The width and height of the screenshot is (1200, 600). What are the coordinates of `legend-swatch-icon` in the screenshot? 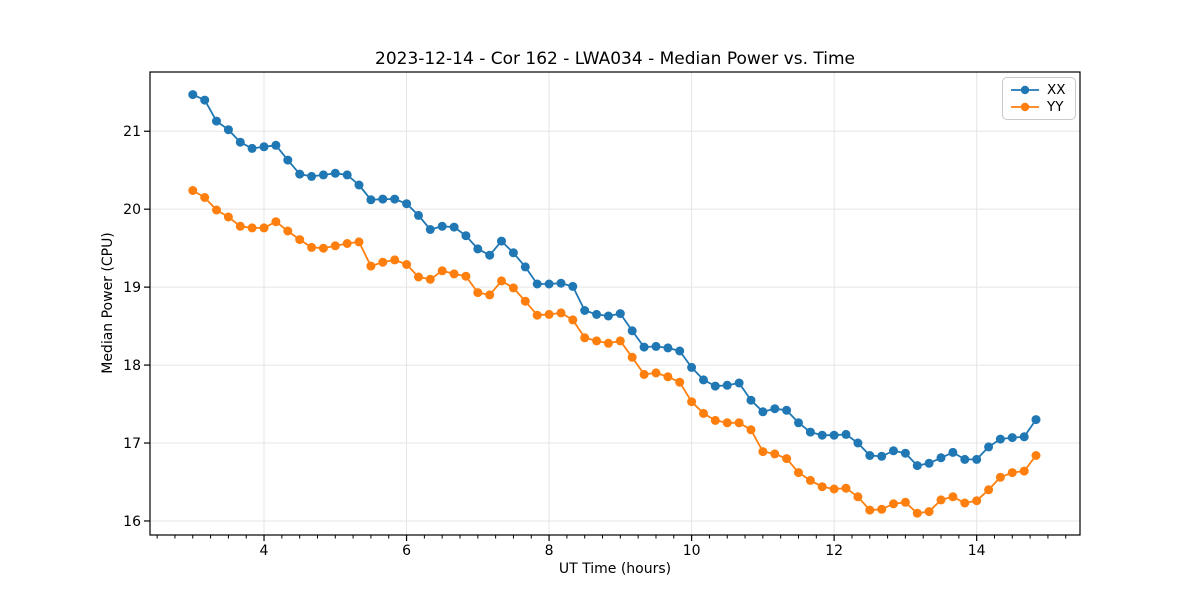 It's located at (1025, 90).